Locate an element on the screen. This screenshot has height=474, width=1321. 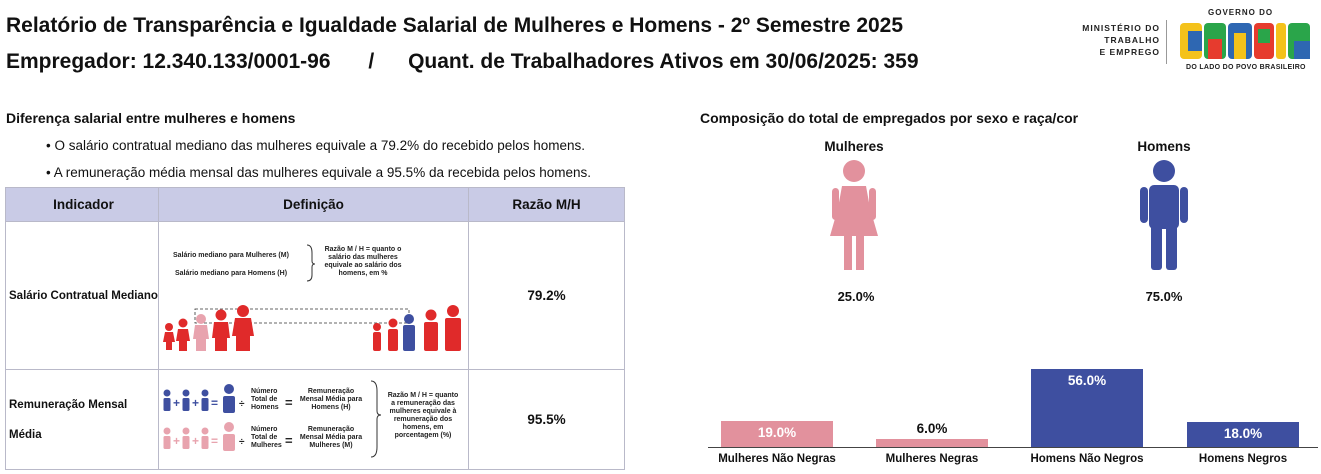
bar-value-label: 19.0% is located at coordinates (777, 432).